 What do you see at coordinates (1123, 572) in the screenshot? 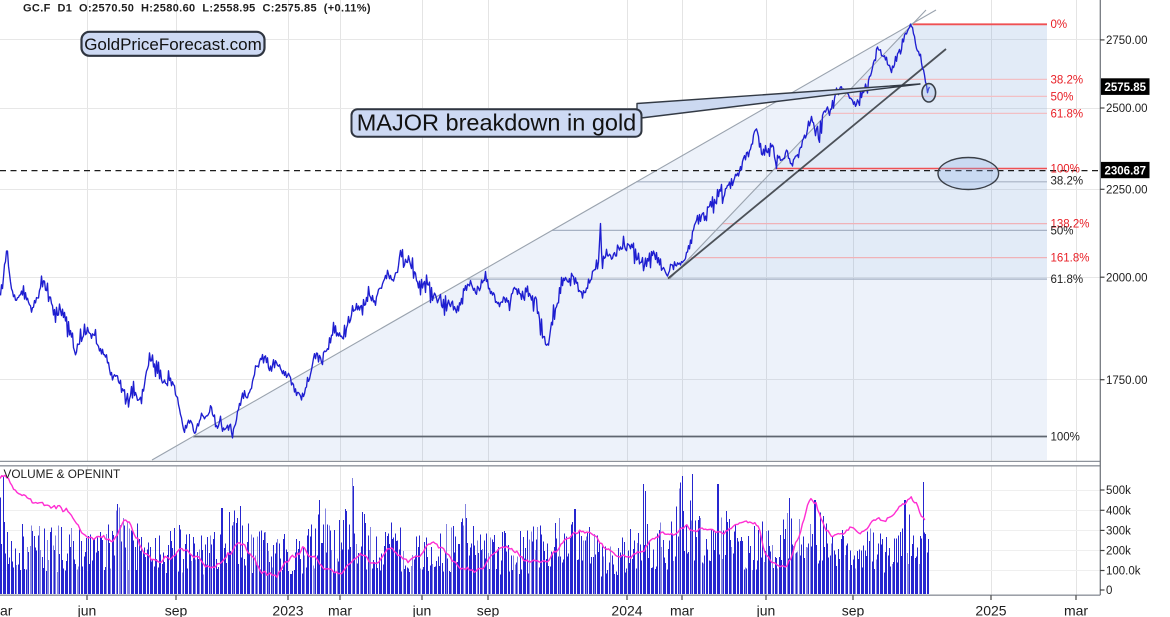
I see `svg-text: 100.0k` at bounding box center [1123, 572].